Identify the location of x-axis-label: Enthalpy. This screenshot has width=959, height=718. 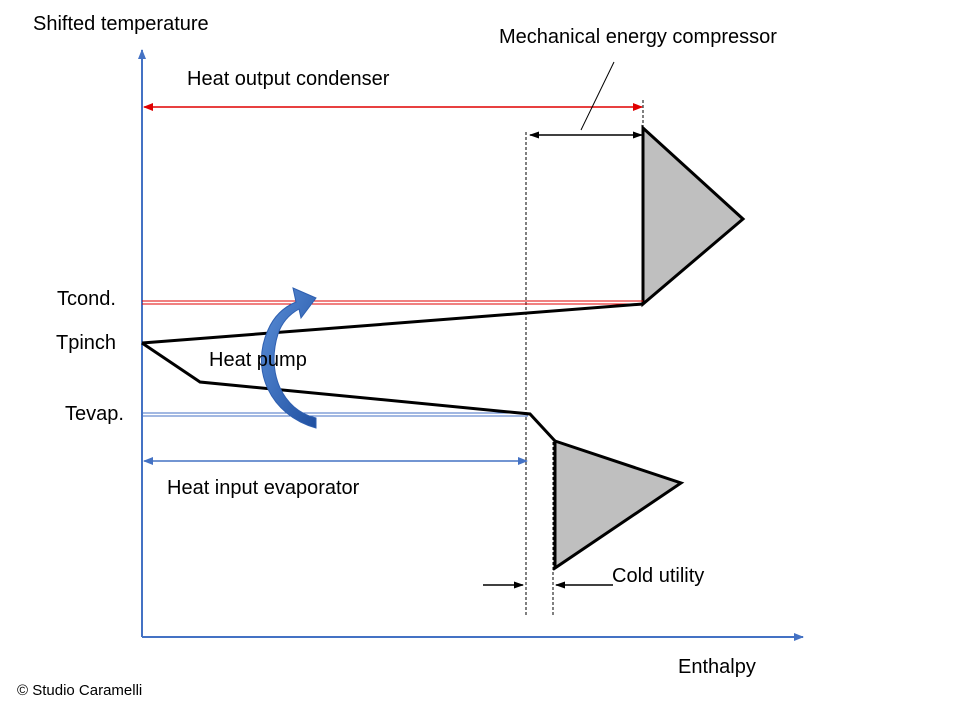
(717, 667).